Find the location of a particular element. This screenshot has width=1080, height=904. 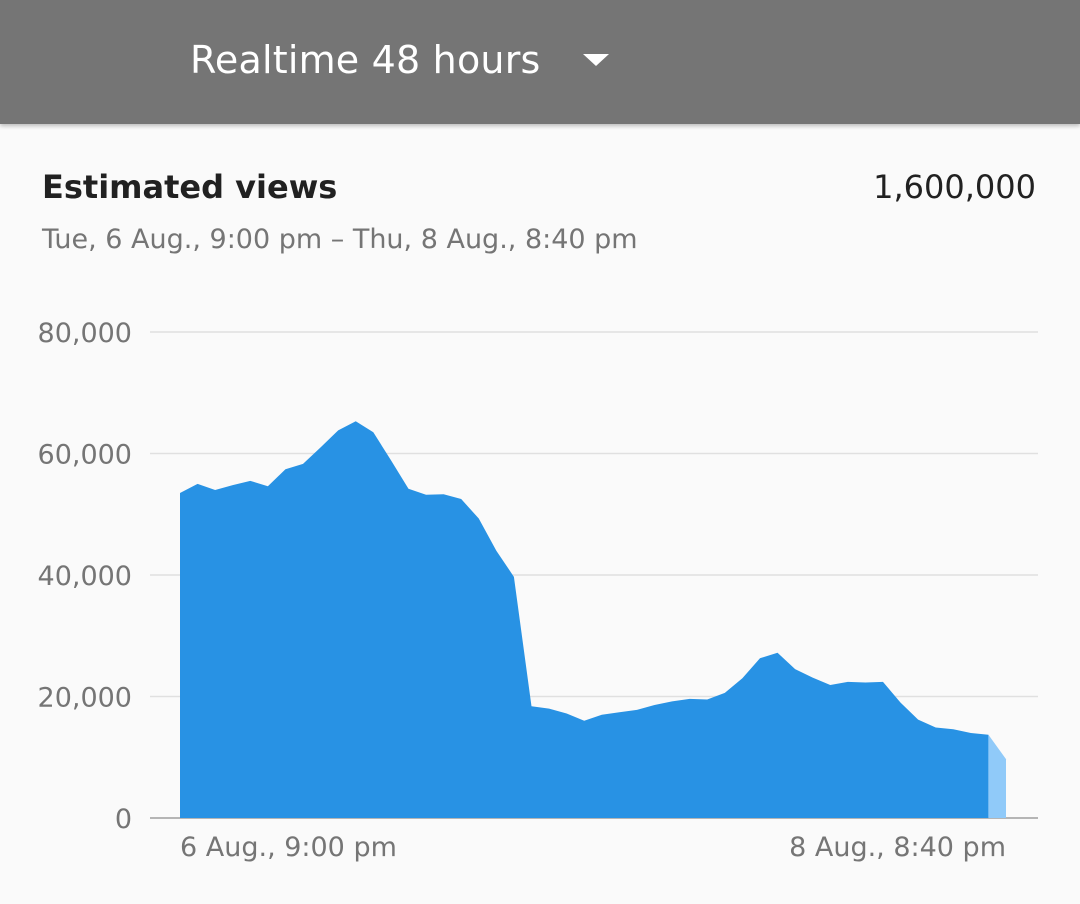

y-tick-label: 20,000 is located at coordinates (85, 698).